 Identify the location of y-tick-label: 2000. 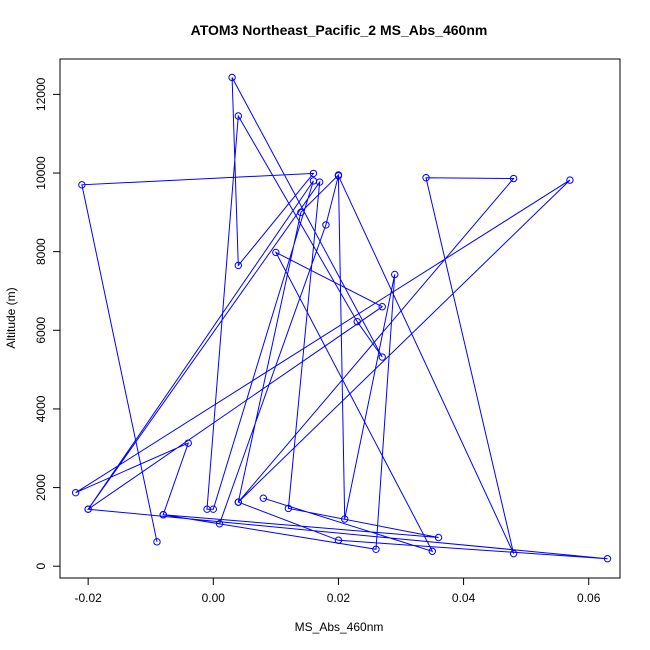
(41, 487).